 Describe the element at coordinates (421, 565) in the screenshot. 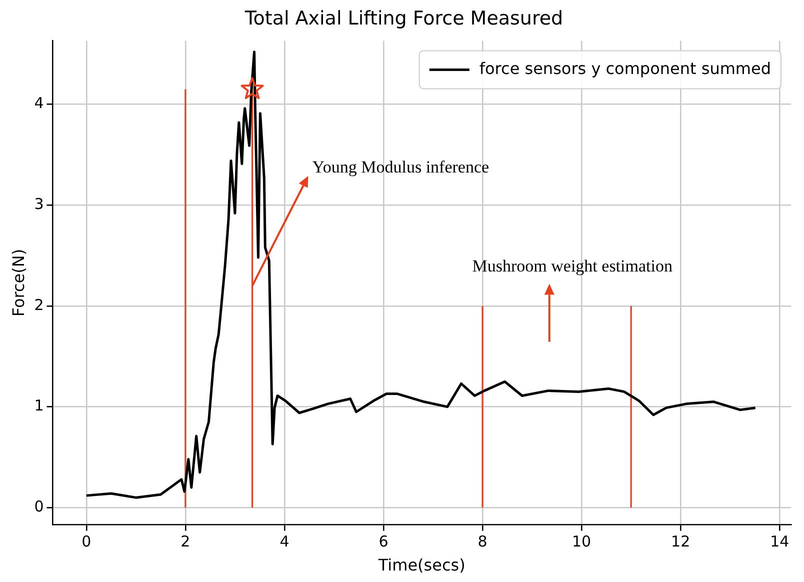

I see `x-axis-title: Time(secs)` at that location.